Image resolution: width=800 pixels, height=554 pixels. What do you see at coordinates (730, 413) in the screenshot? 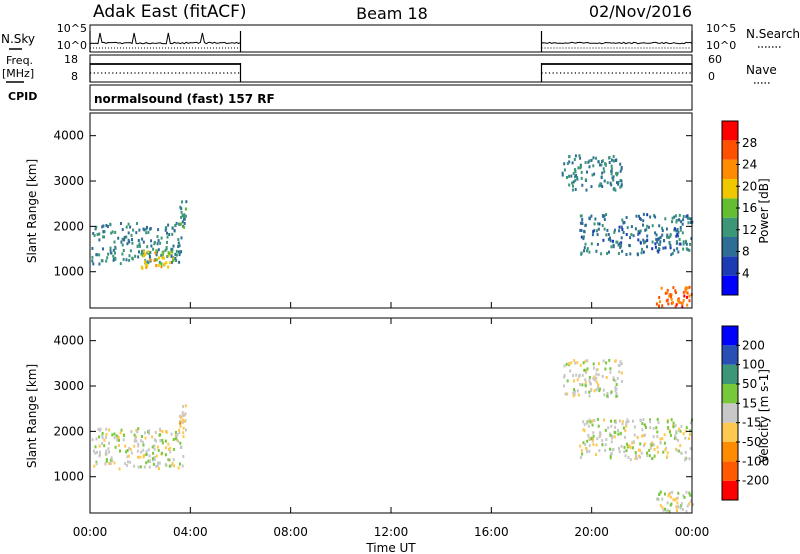
I see `colorbar-frame` at bounding box center [730, 413].